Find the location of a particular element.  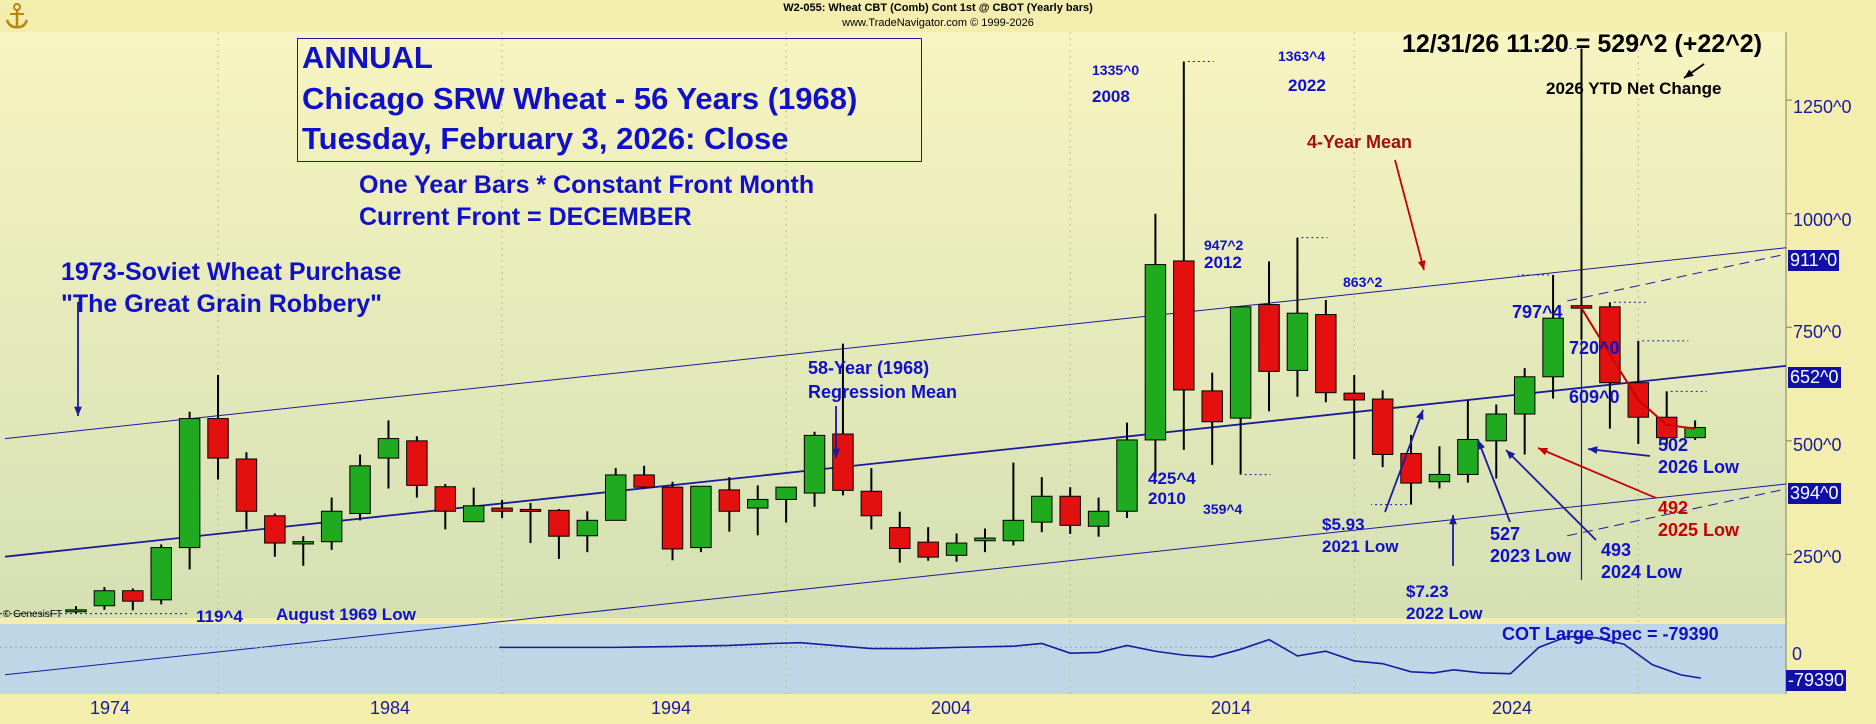

ytd-arrow-head is located at coordinates (1689, 73).